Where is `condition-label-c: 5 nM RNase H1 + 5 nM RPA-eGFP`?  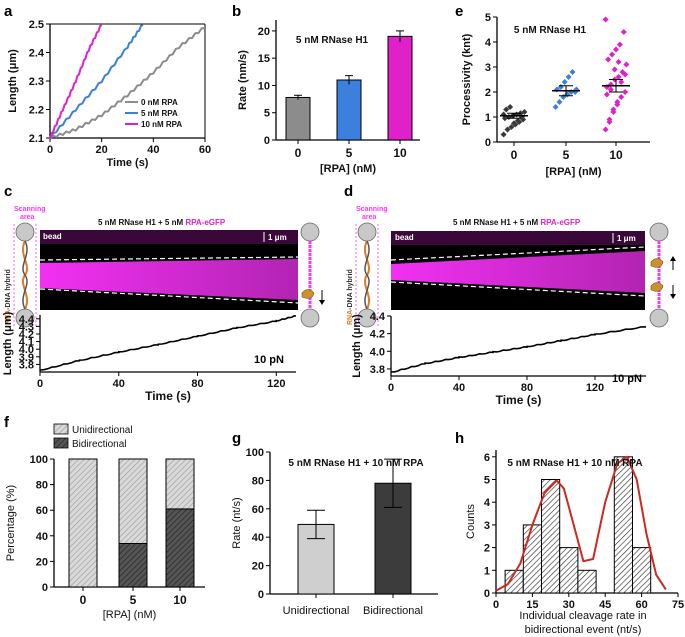
condition-label-c: 5 nM RNase H1 + 5 nM RPA-eGFP is located at coordinates (162, 222).